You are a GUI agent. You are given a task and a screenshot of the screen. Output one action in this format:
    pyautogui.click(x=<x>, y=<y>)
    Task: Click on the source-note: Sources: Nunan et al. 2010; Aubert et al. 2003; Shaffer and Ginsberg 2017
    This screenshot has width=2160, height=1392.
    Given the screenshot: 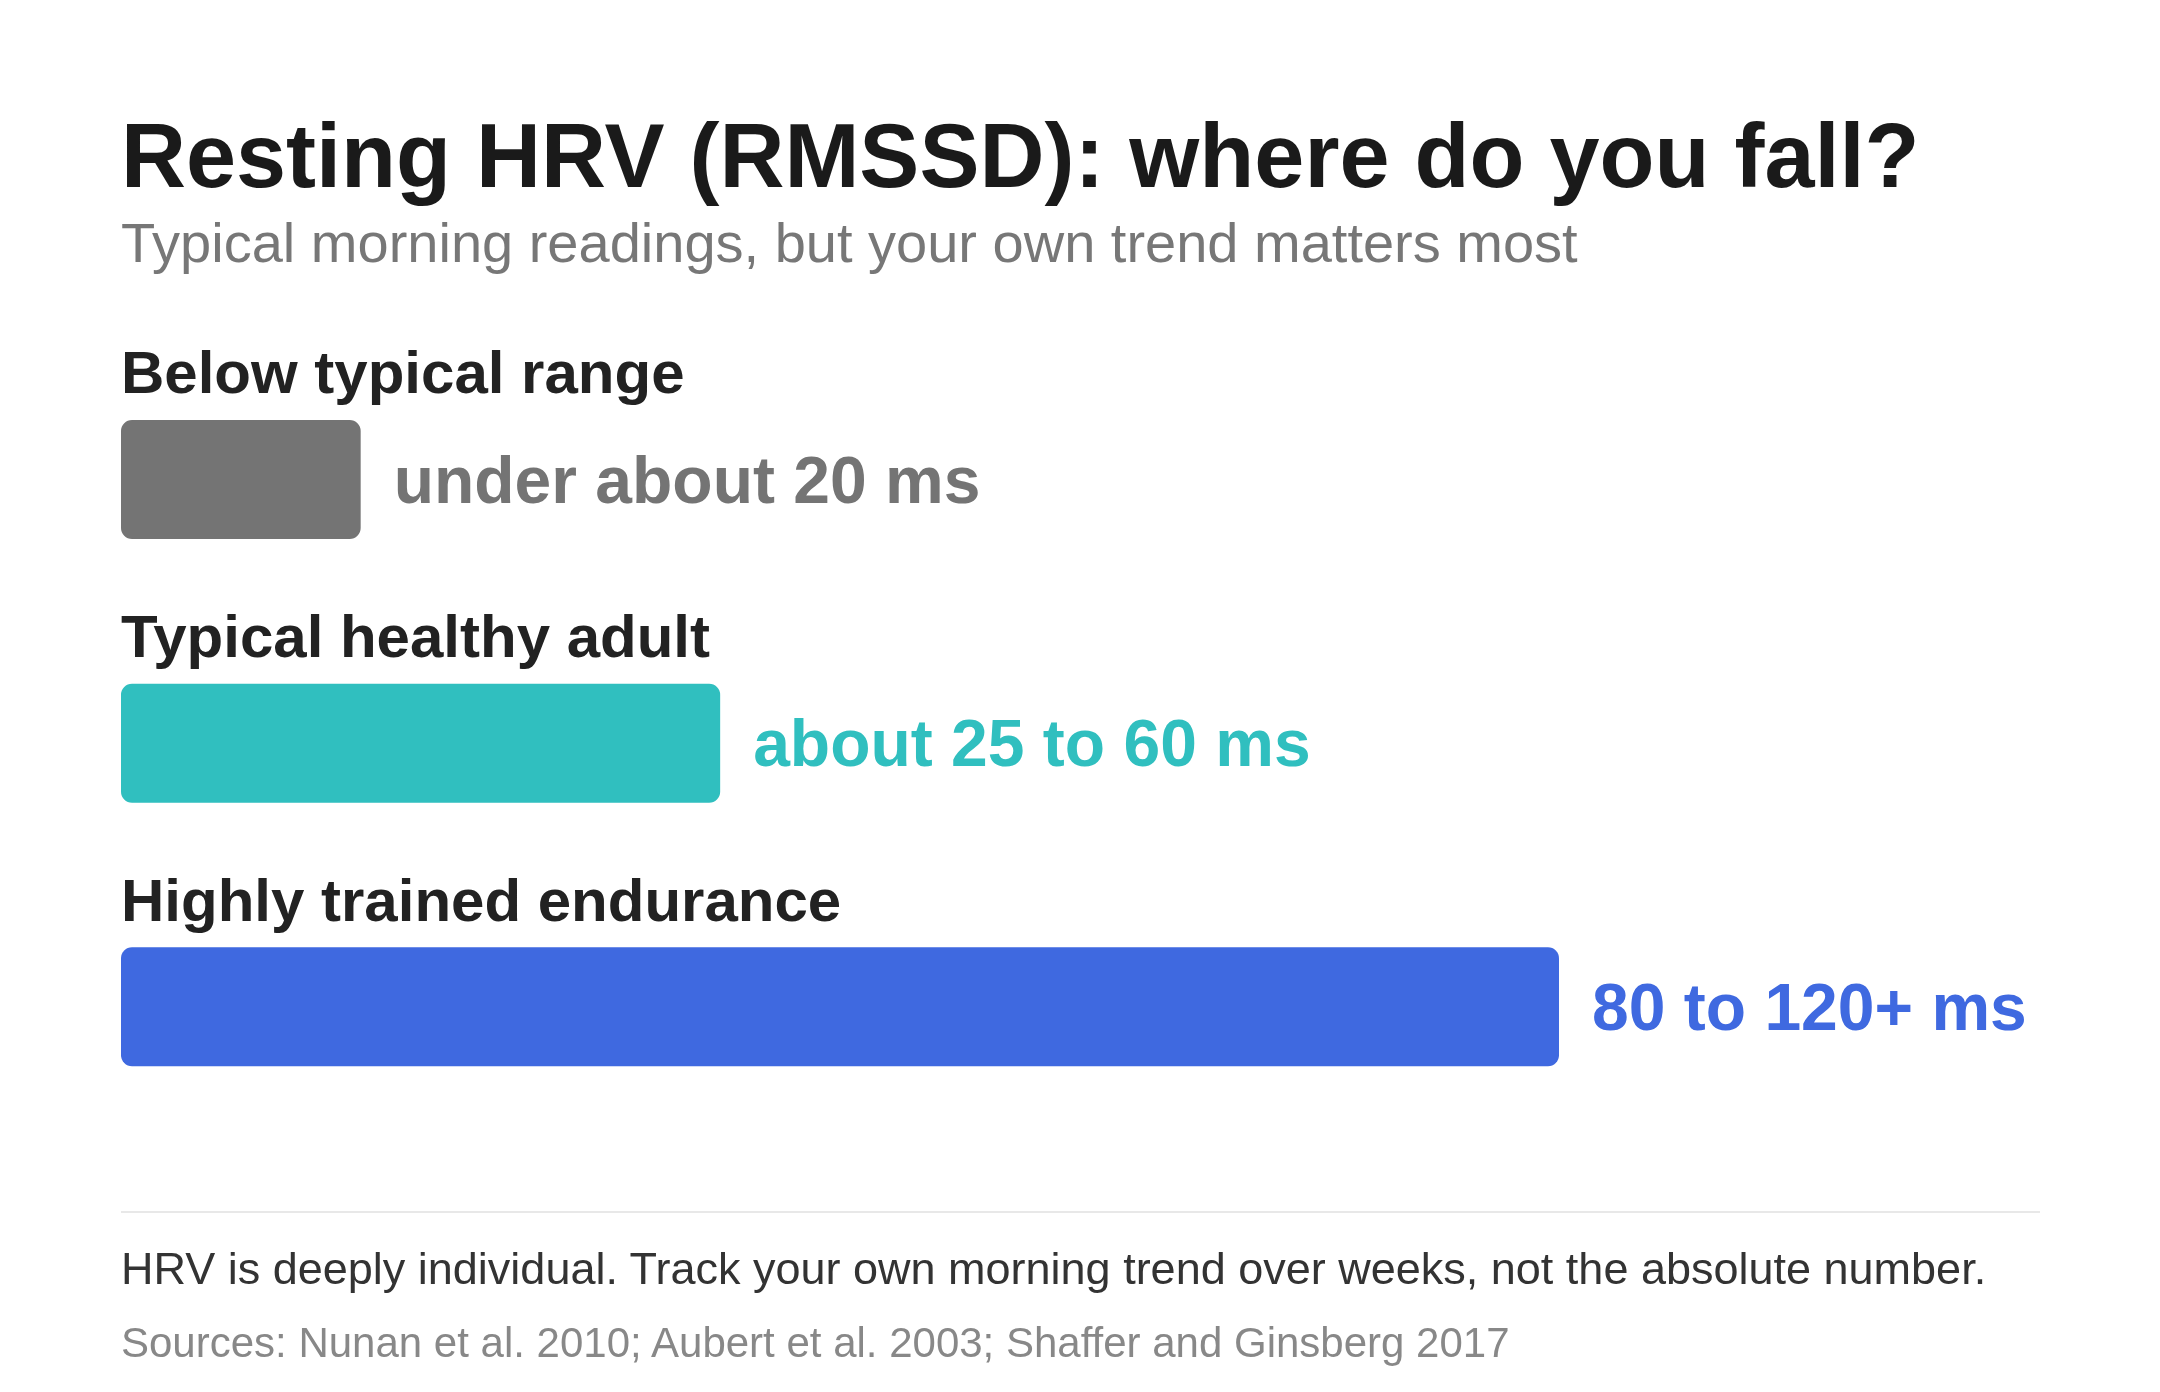 What is the action you would take?
    pyautogui.click(x=816, y=1343)
    